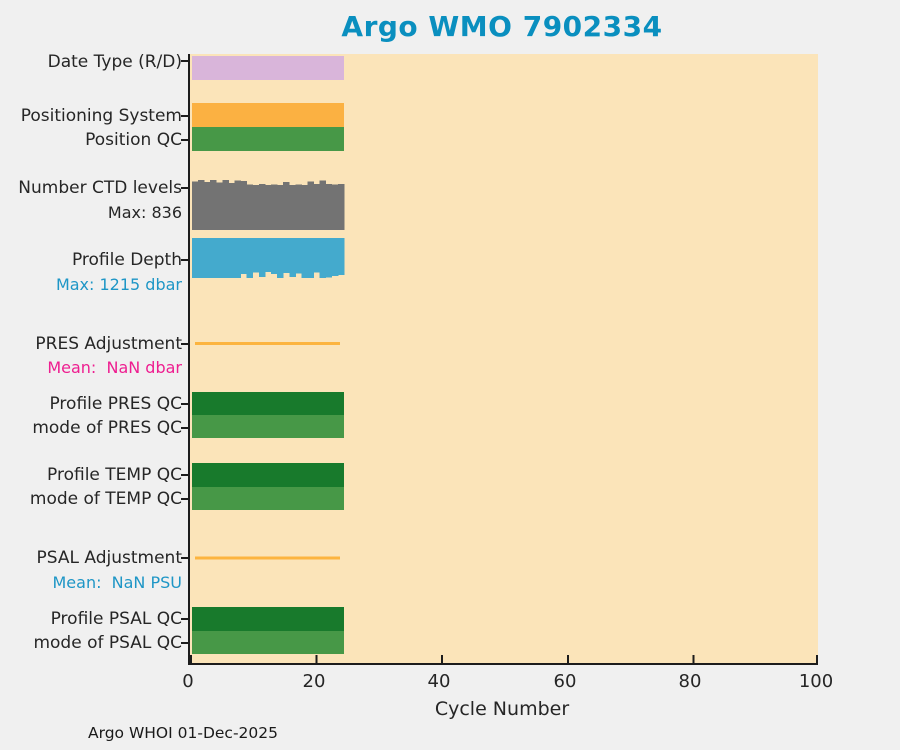 Image resolution: width=900 pixels, height=750 pixels. Describe the element at coordinates (268, 115) in the screenshot. I see `positioning_system-bar` at that location.